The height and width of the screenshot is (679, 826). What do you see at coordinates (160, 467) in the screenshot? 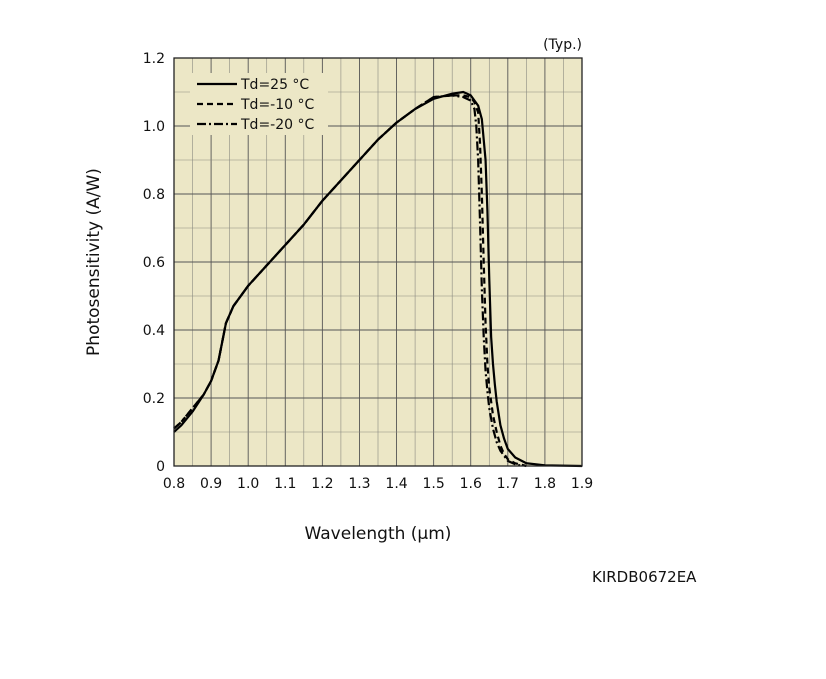
I see `y-tick-label: 0` at bounding box center [160, 467].